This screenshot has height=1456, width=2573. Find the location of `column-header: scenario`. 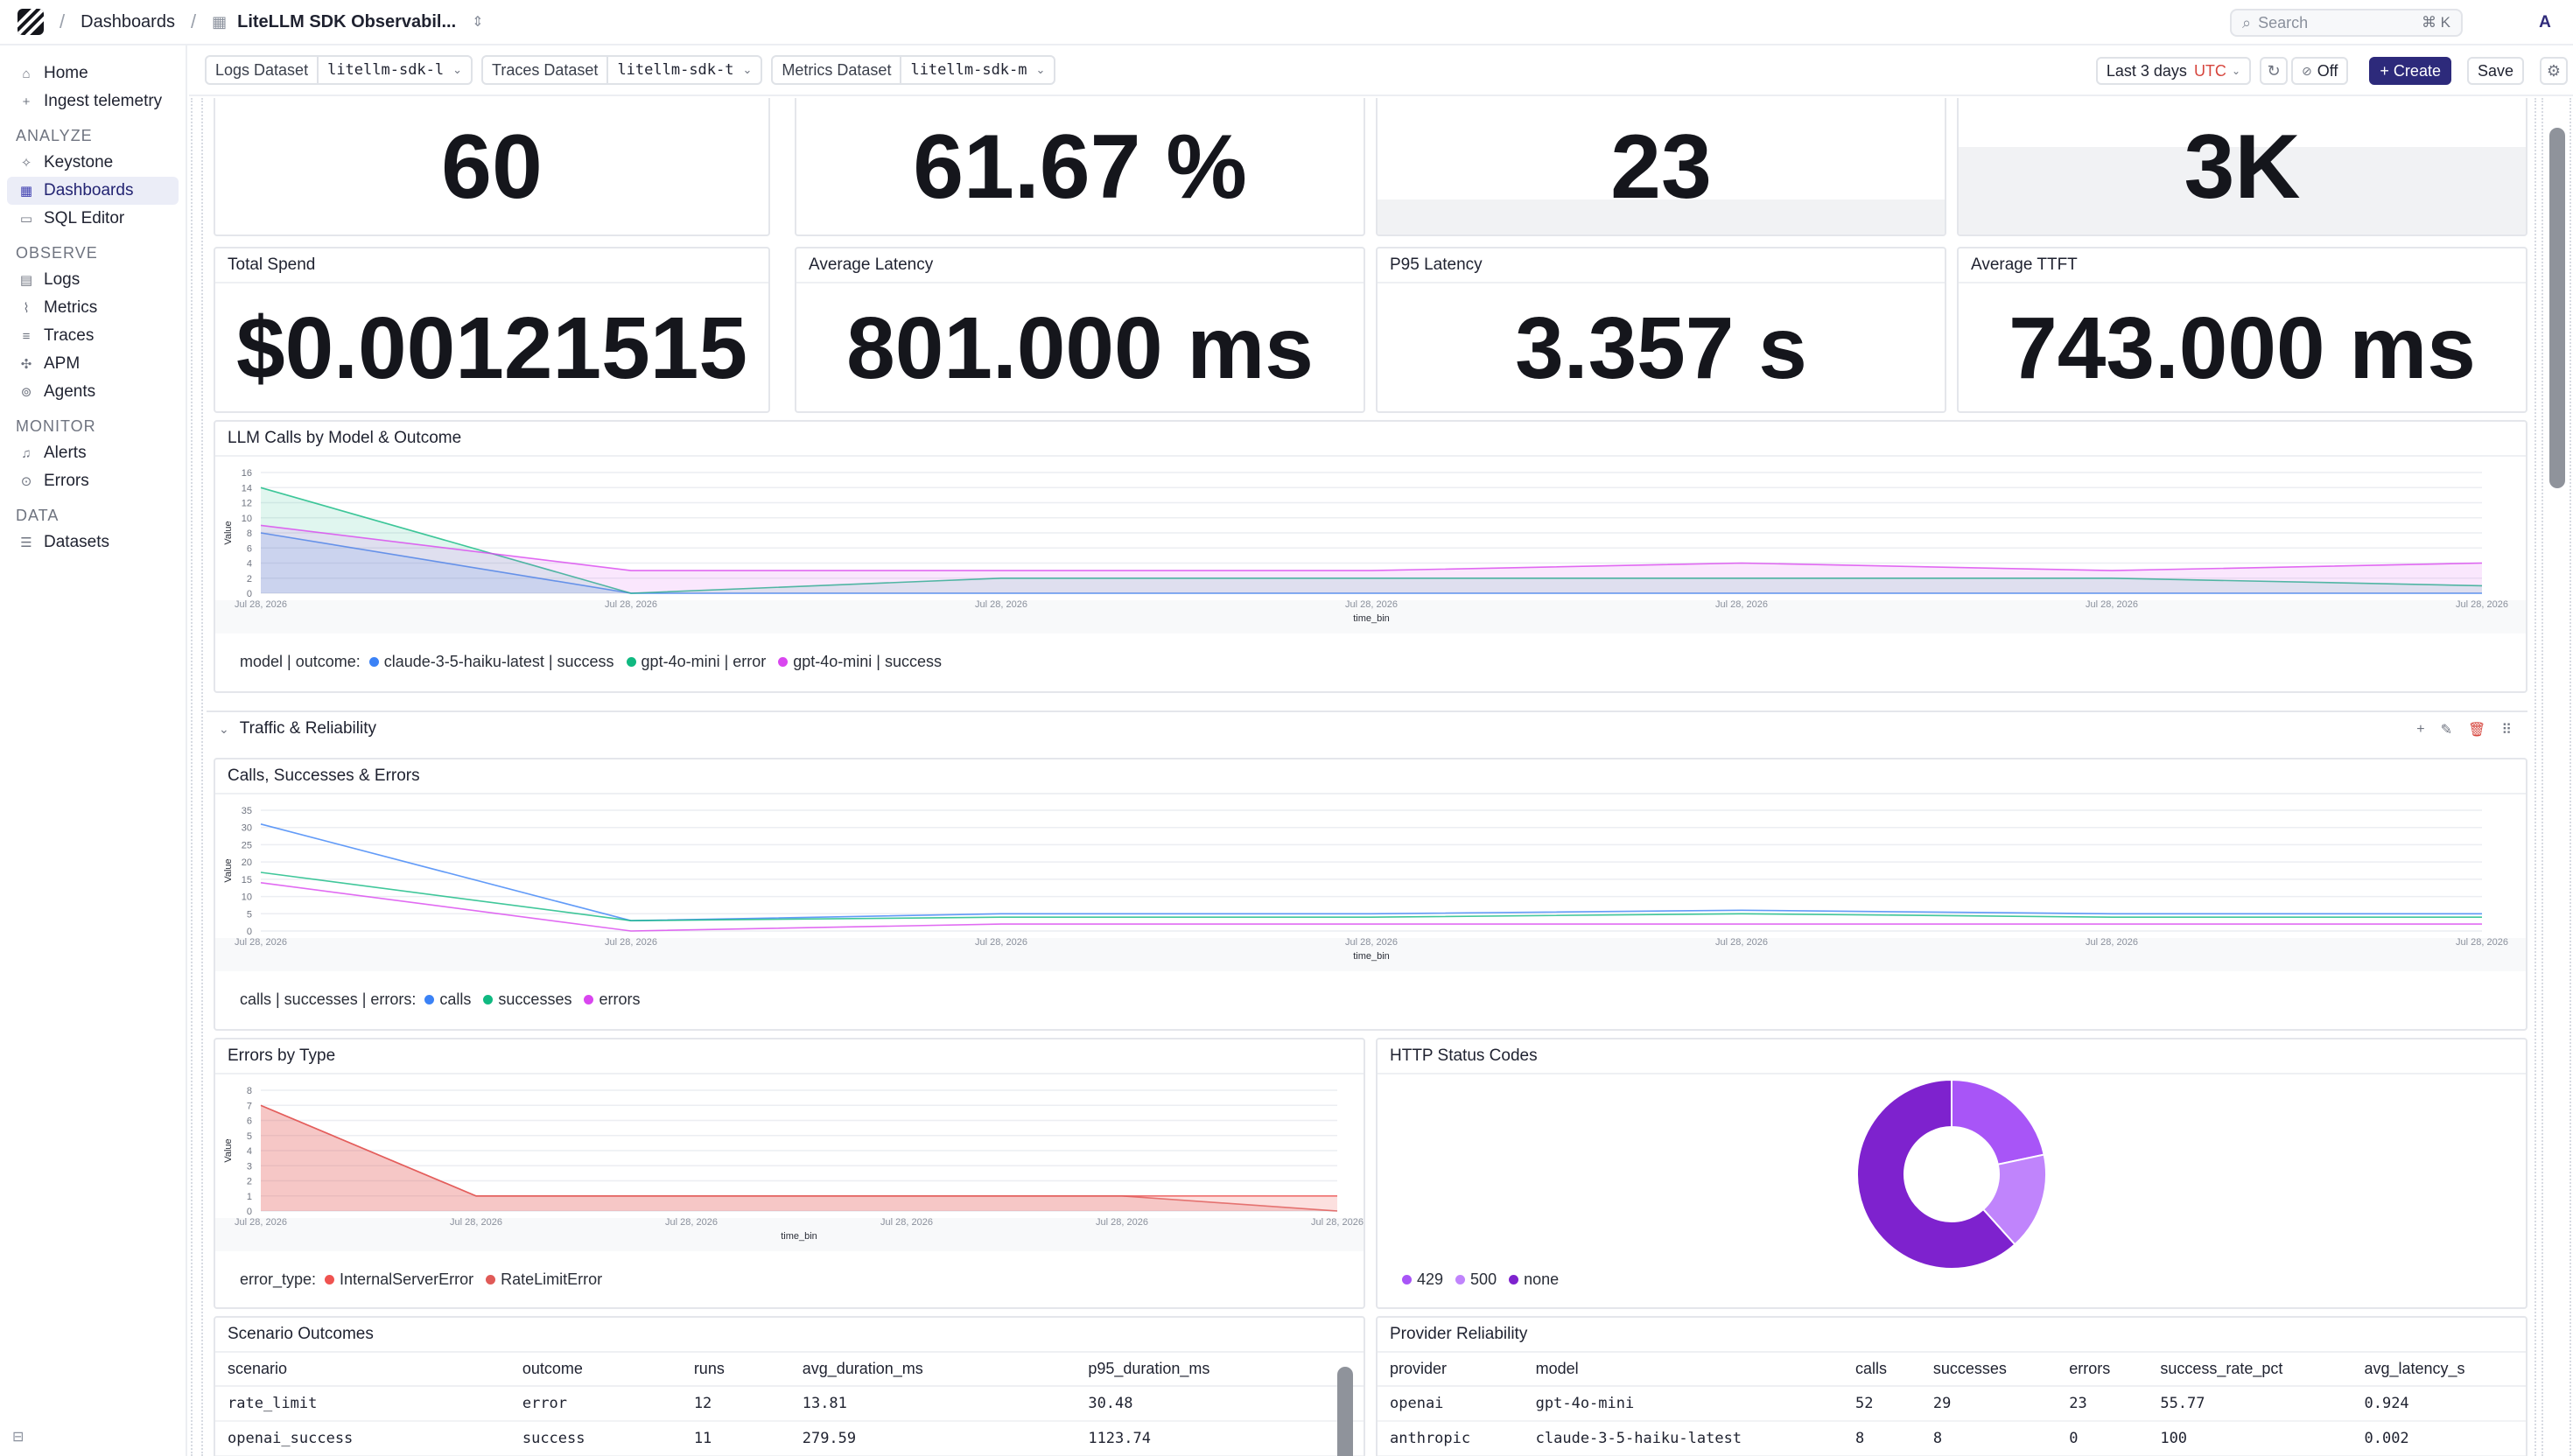

column-header: scenario is located at coordinates (362, 1370).